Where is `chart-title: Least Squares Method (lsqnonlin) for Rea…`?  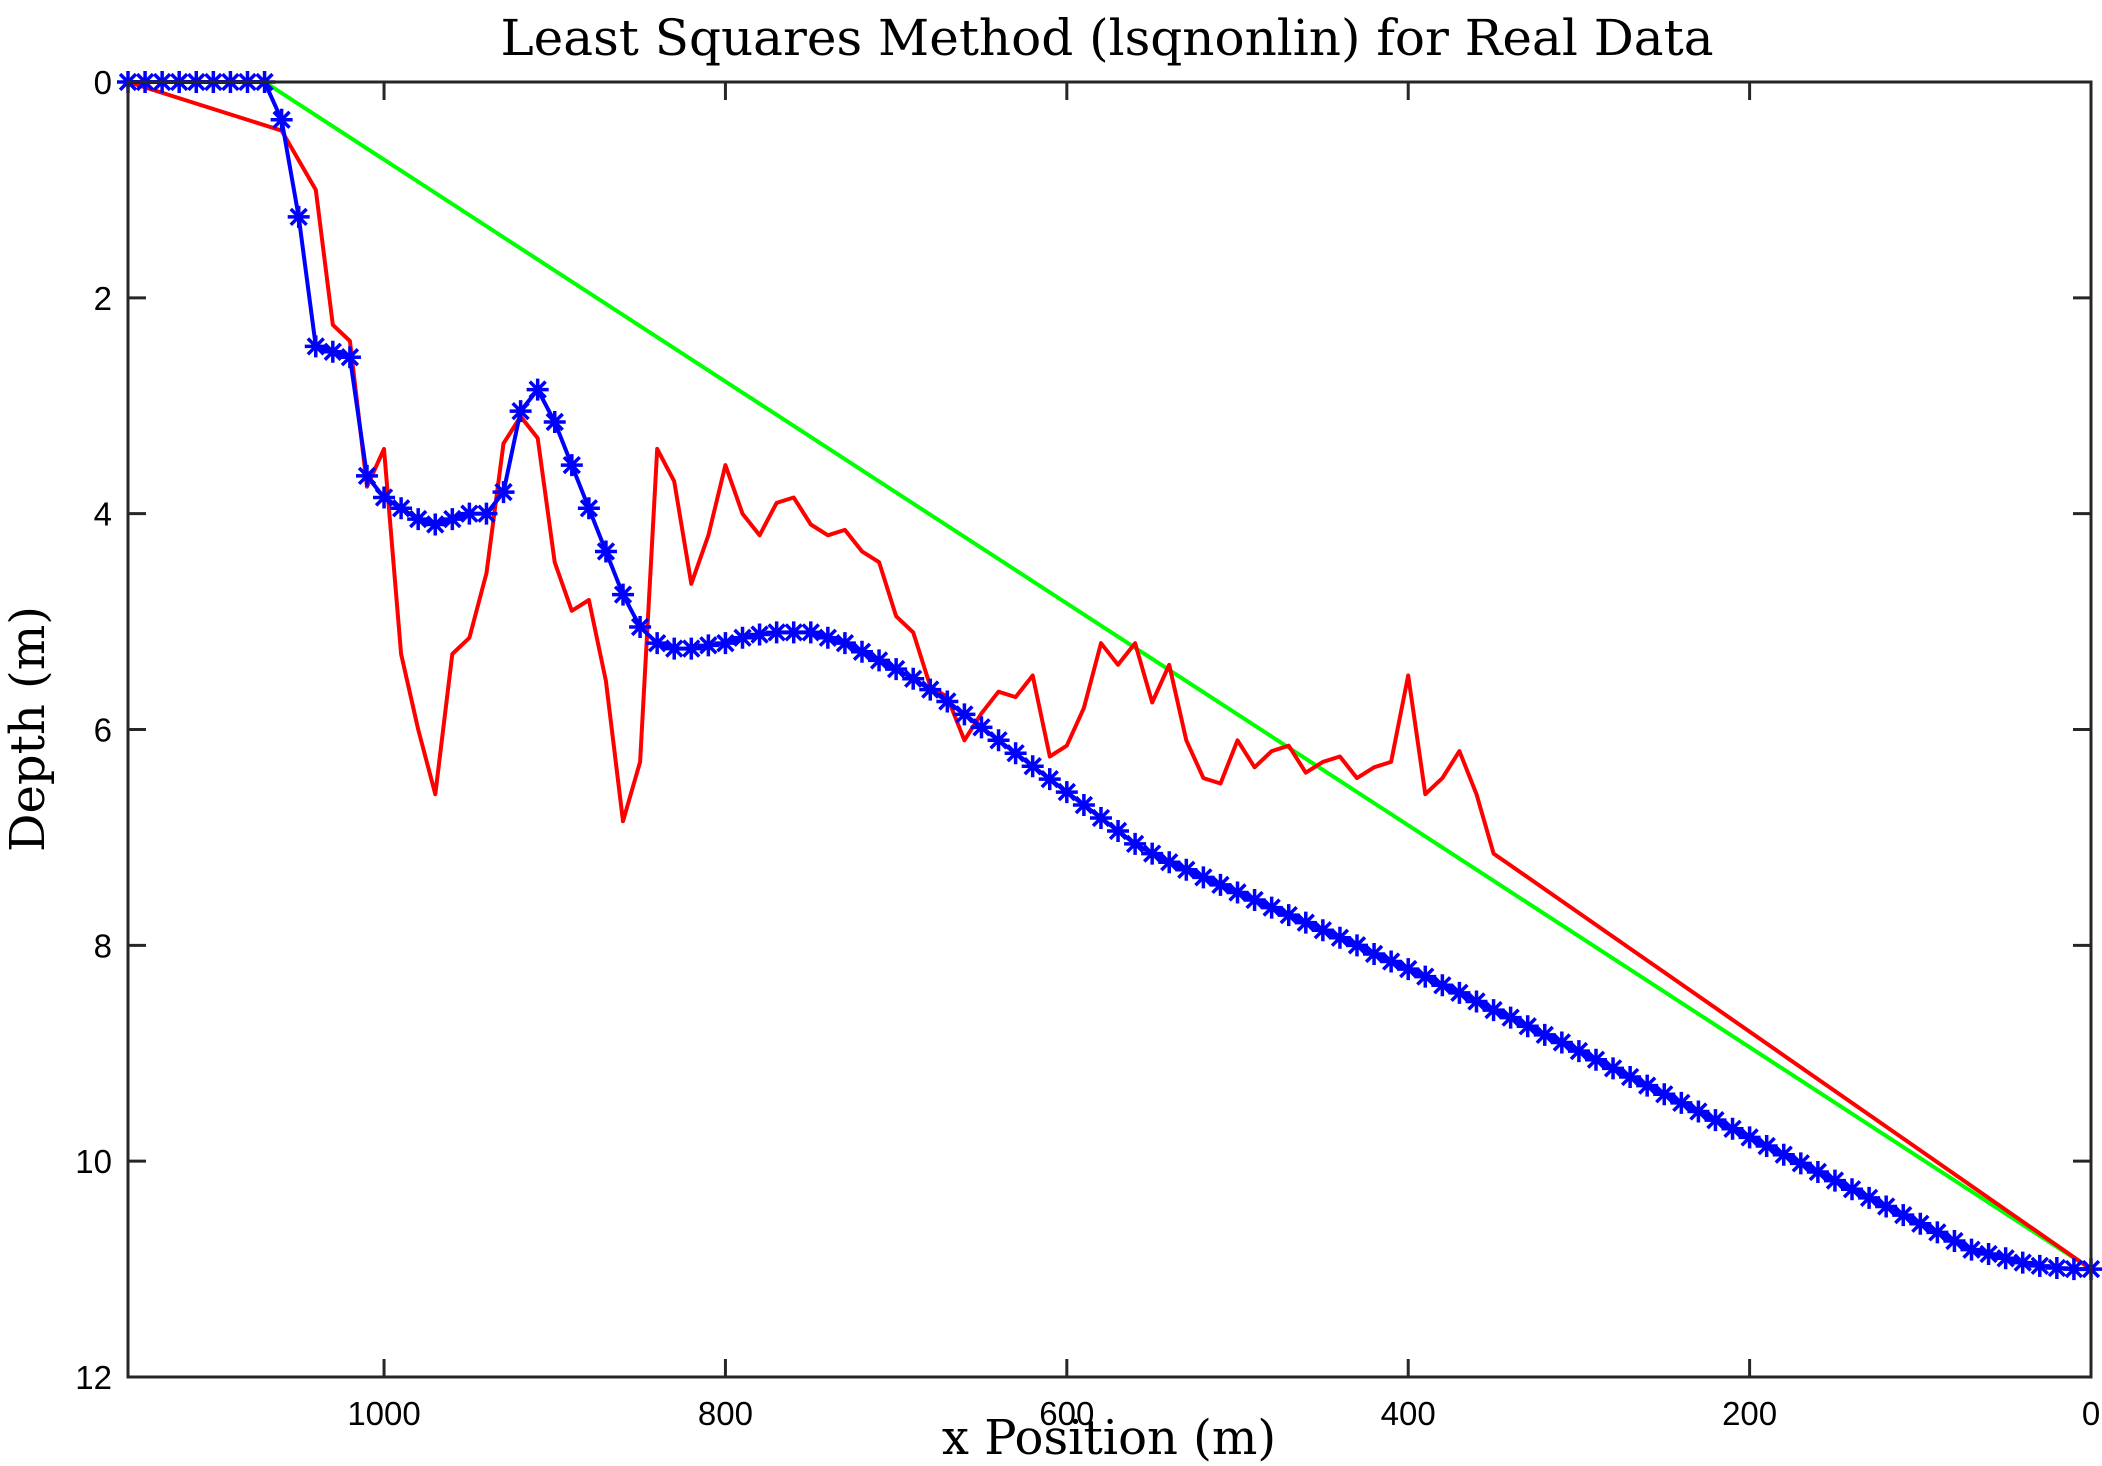
chart-title: Least Squares Method (lsqnonlin) for Rea… is located at coordinates (1106, 38).